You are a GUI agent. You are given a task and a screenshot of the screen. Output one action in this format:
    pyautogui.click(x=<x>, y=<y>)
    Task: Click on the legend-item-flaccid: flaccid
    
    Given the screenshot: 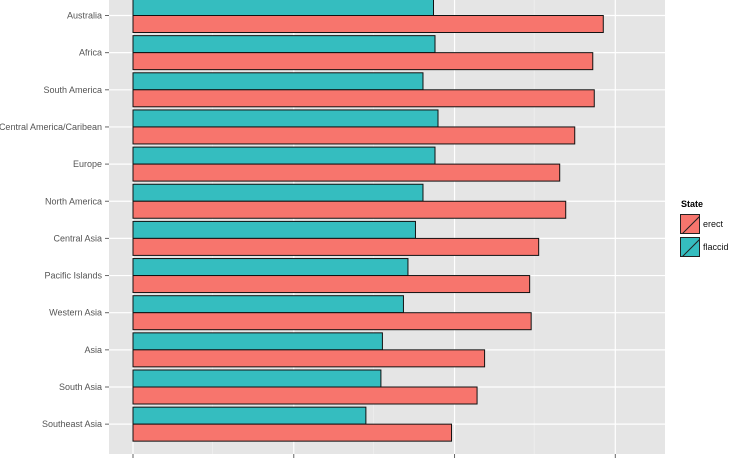 What is the action you would take?
    pyautogui.click(x=708, y=246)
    